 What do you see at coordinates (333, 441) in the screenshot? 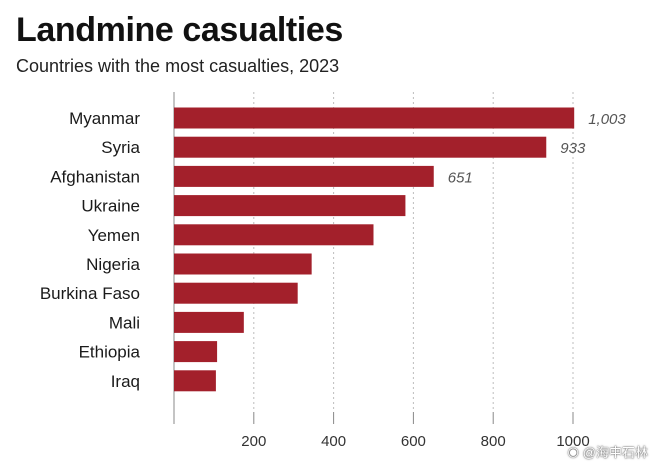
I see `x-tick-label-400: 400` at bounding box center [333, 441].